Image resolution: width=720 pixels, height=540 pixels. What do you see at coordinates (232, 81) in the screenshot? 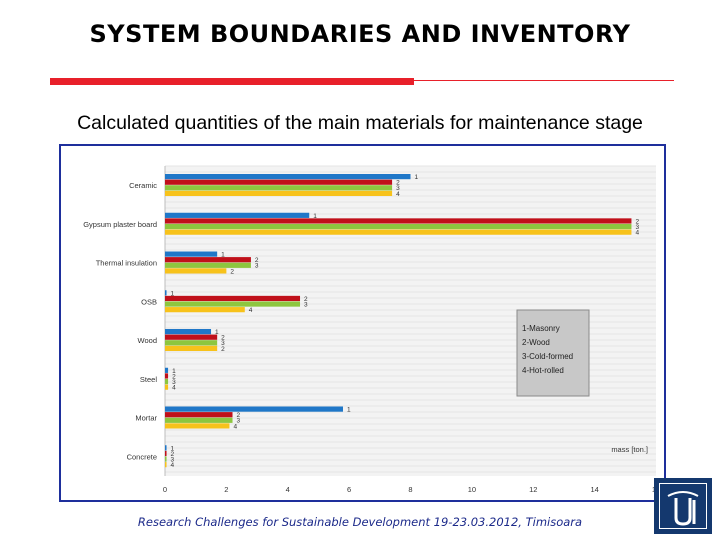
I see `title-accent-bar` at bounding box center [232, 81].